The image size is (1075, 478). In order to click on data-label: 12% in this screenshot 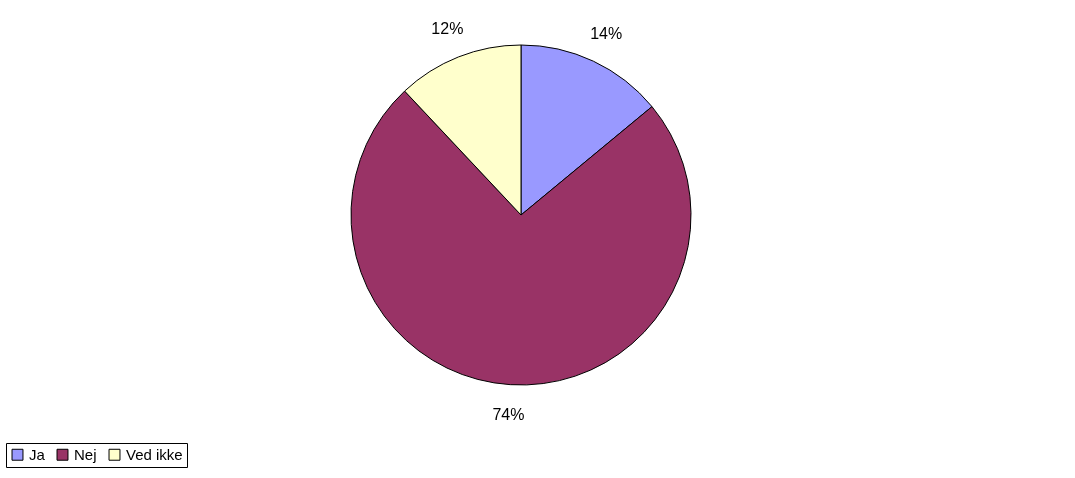, I will do `click(447, 29)`.